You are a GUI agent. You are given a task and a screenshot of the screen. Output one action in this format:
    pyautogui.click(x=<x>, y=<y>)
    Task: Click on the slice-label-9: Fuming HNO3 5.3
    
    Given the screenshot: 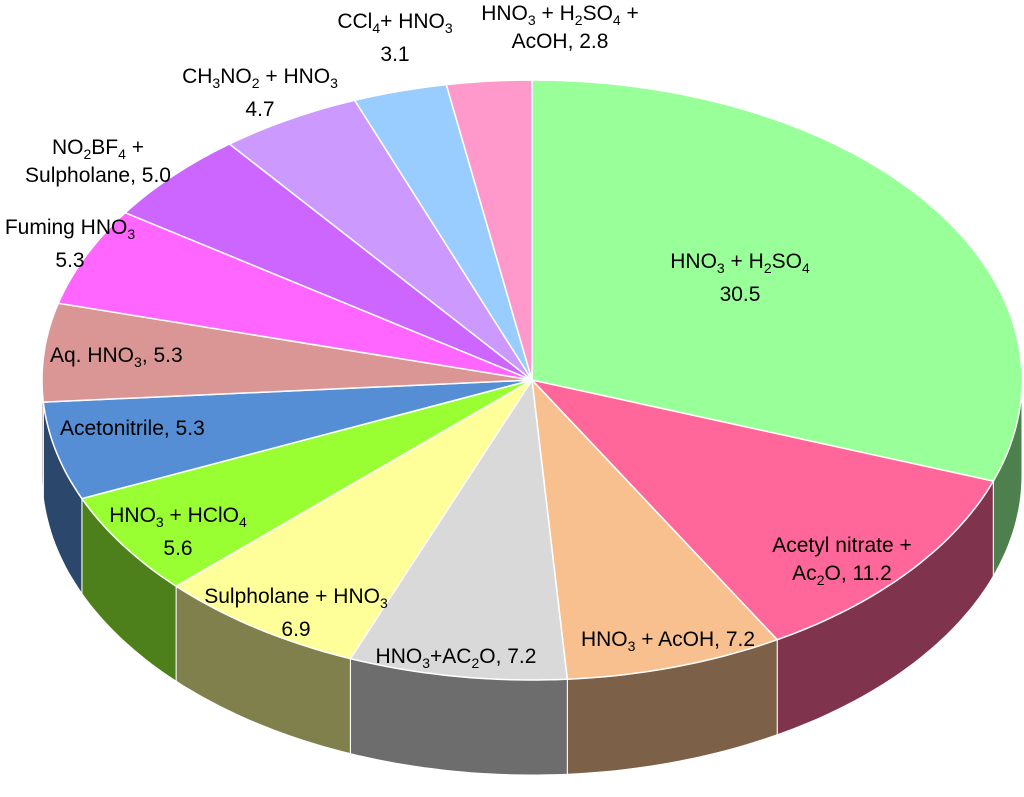 What is the action you would take?
    pyautogui.click(x=70, y=244)
    